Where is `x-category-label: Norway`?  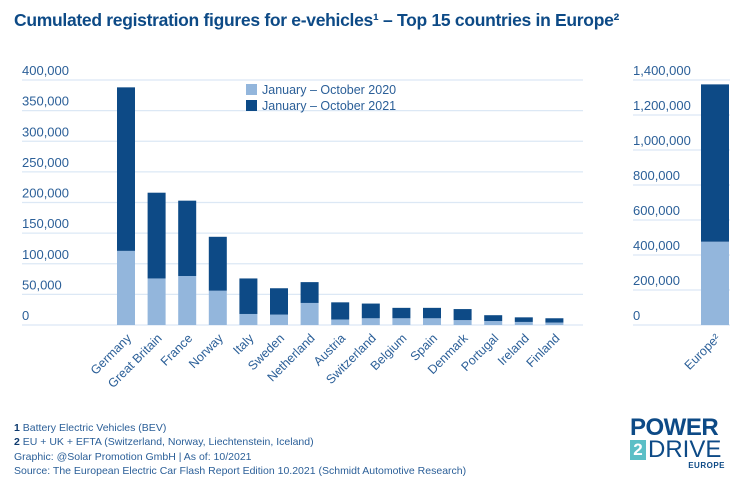 x-category-label: Norway is located at coordinates (206, 351).